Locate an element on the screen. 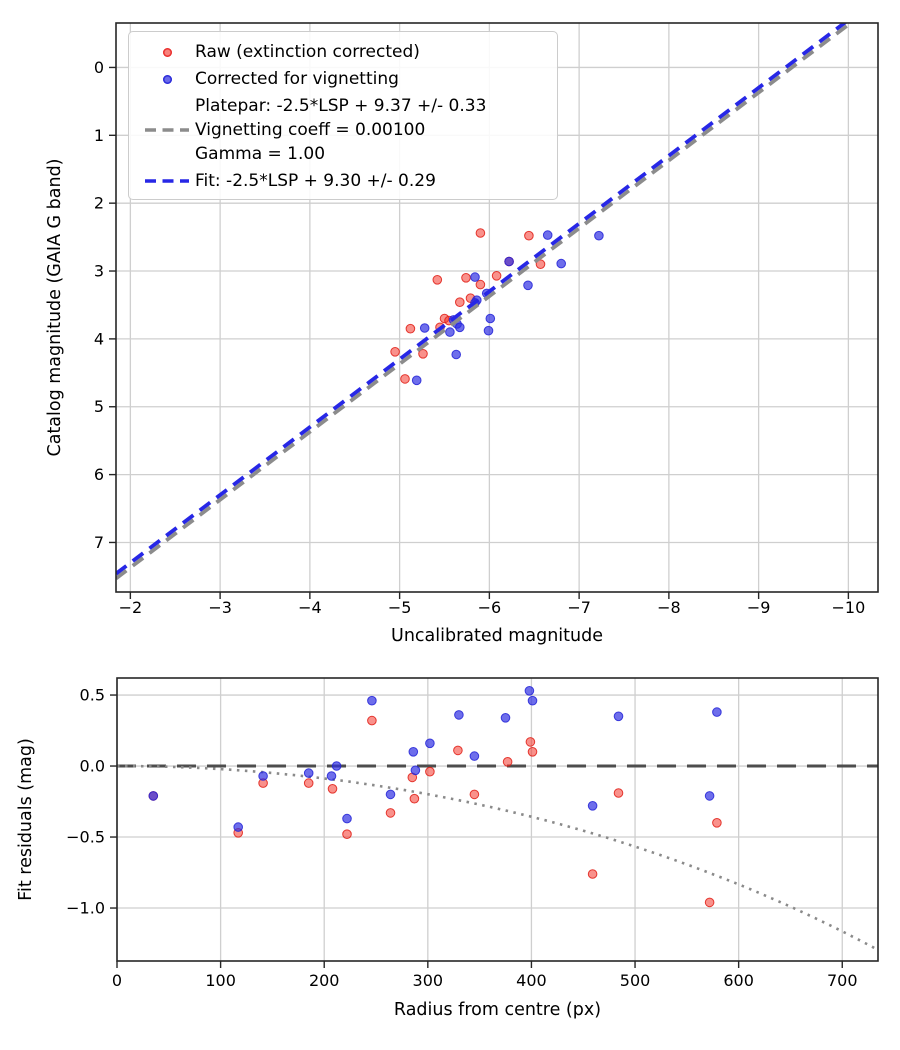  svg-text: −5 is located at coordinates (400, 607).